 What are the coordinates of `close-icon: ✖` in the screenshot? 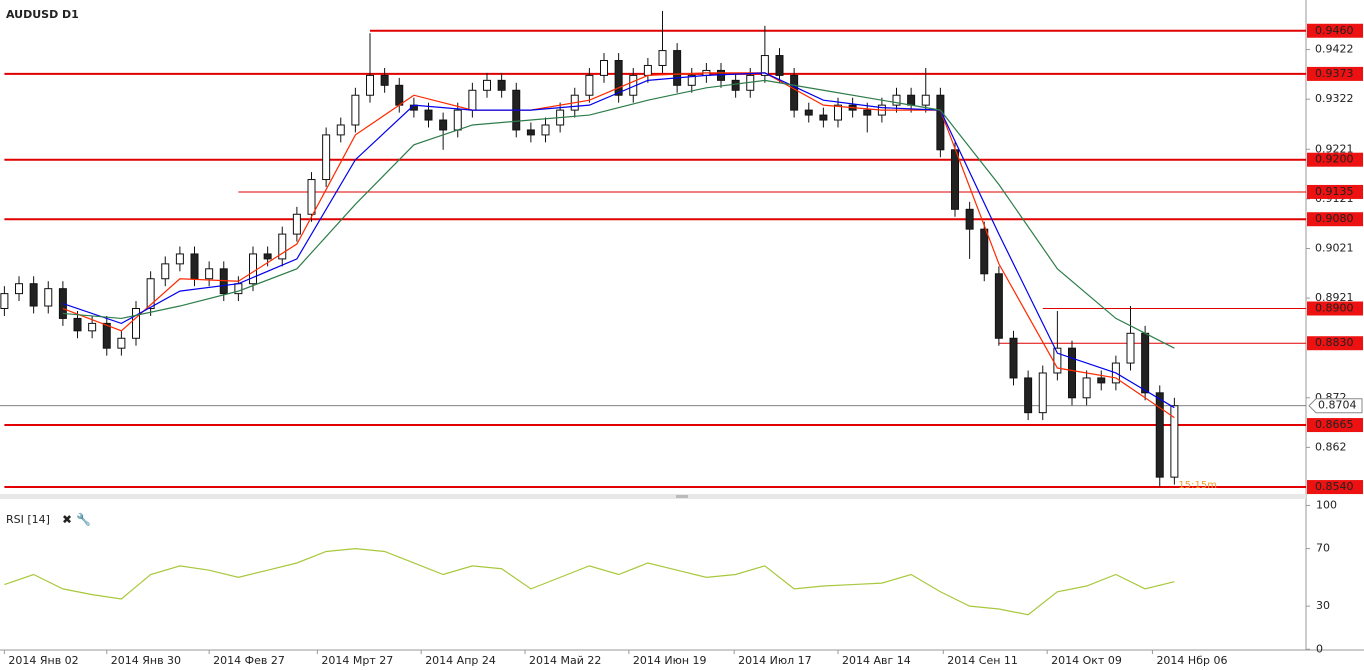 It's located at (67, 520).